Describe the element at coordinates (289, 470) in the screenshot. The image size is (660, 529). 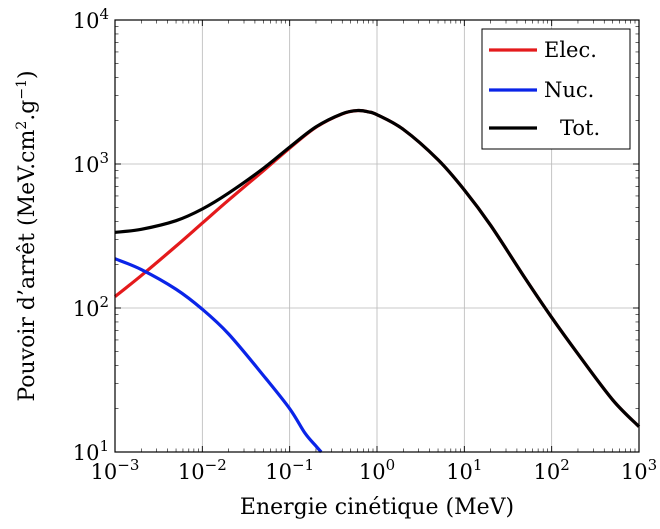
I see `x-tick-label: 10⁻¹` at that location.